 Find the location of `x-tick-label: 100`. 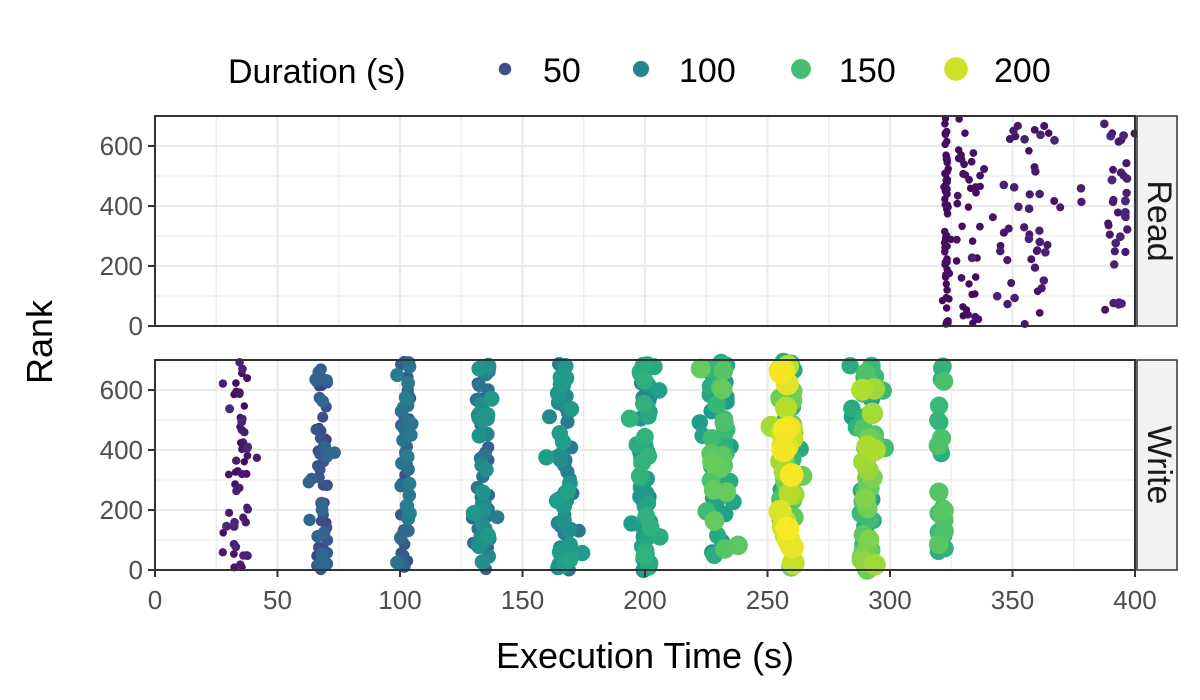

x-tick-label: 100 is located at coordinates (399, 600).